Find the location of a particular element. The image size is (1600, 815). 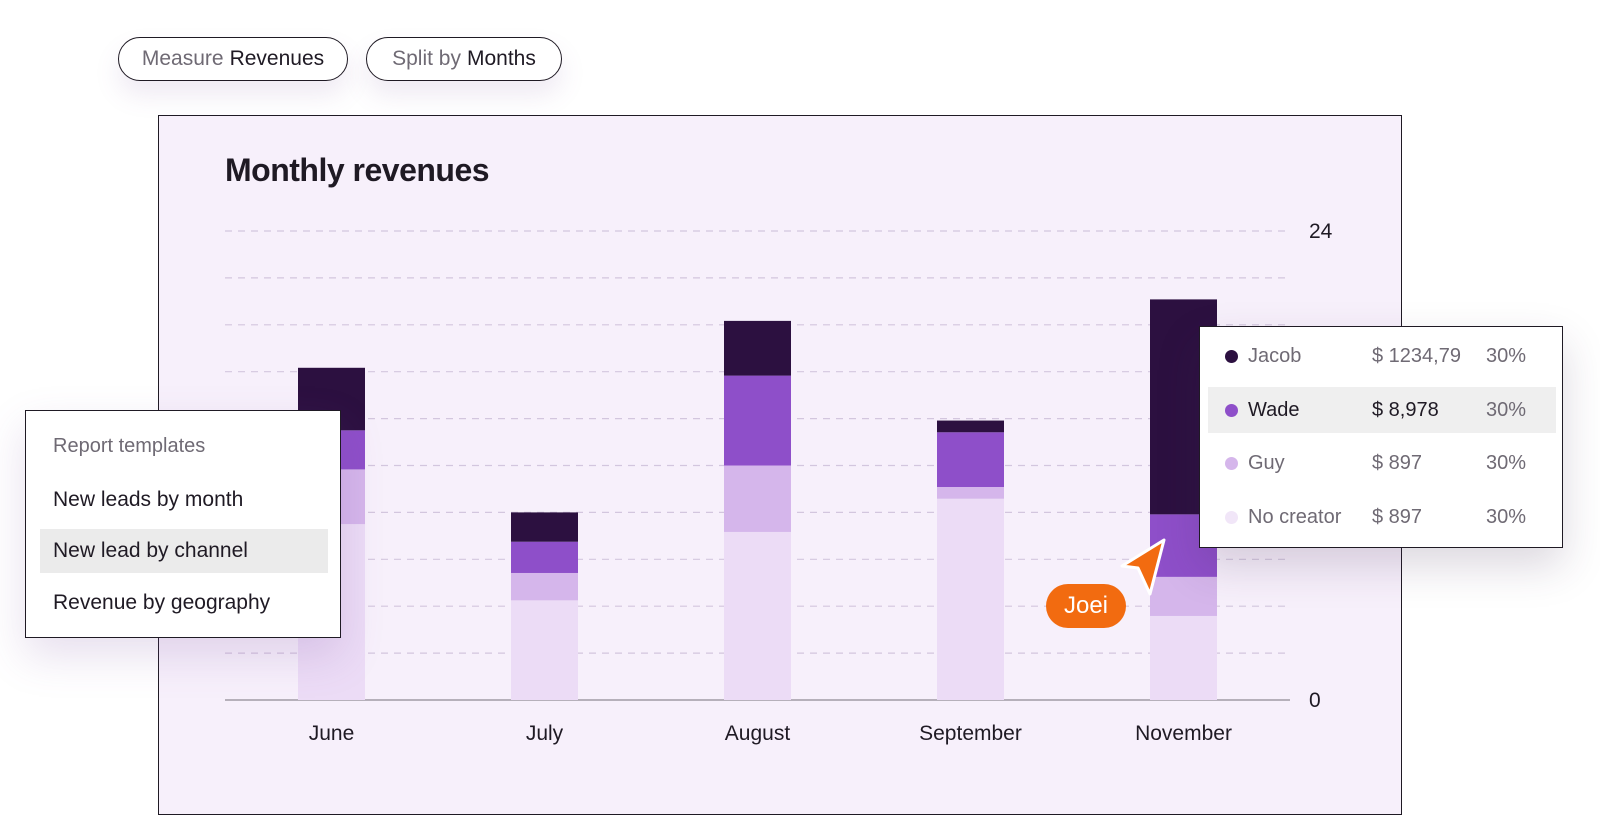

jacob-color-dot is located at coordinates (1231, 356).